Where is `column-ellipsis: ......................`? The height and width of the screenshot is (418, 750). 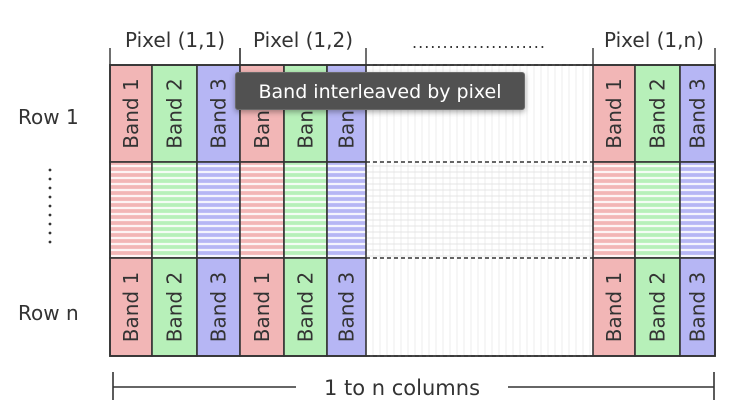 column-ellipsis: ...................... is located at coordinates (479, 42).